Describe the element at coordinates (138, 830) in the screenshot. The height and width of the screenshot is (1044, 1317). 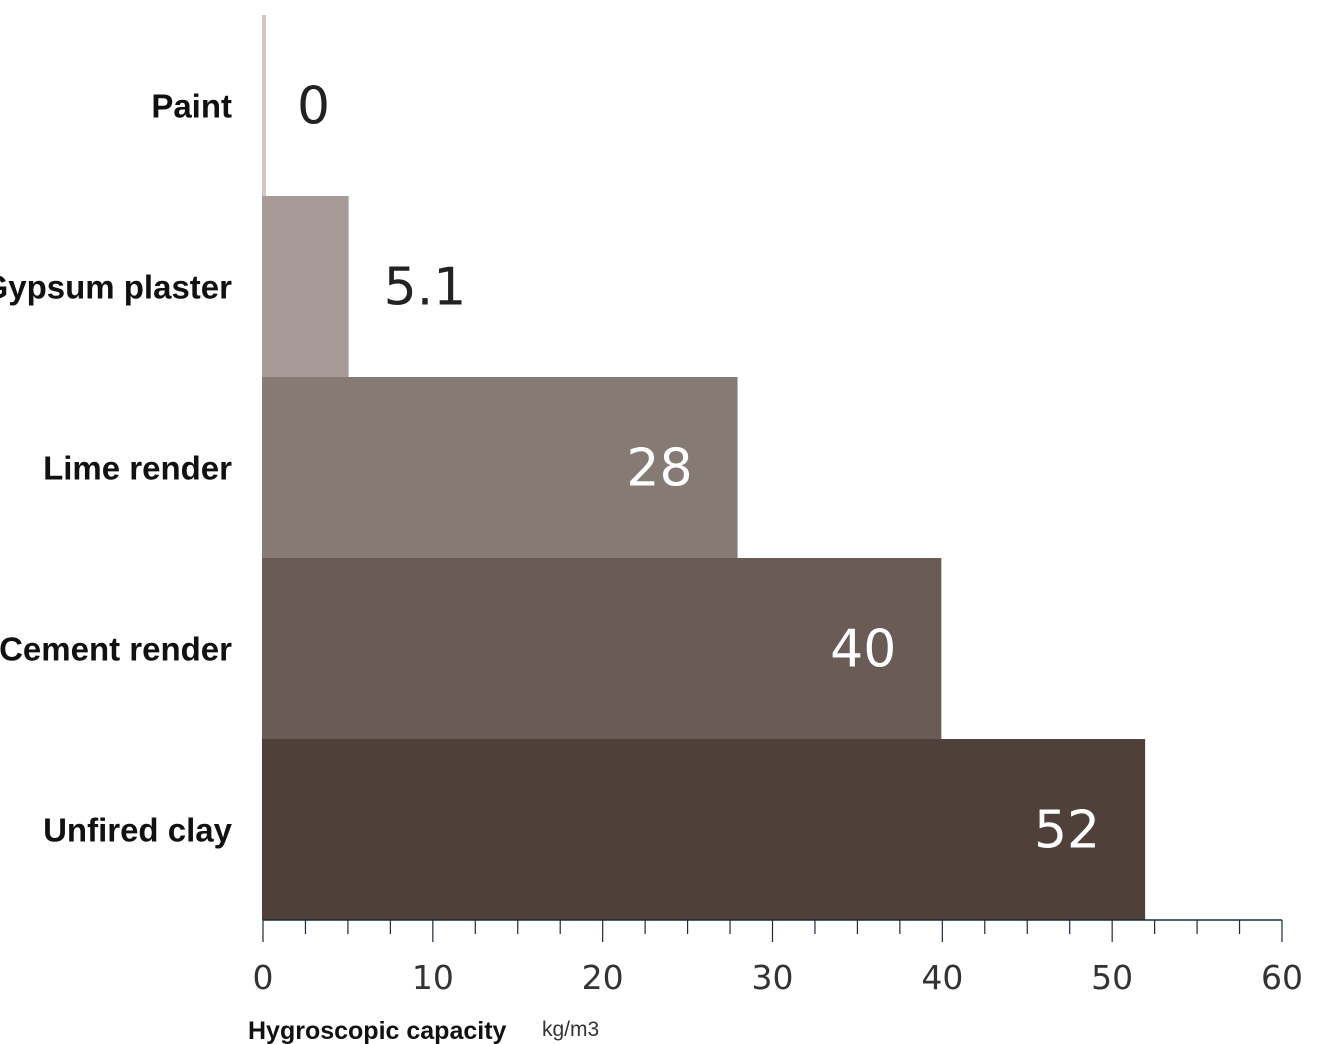
I see `category-label: Unfired clay` at that location.